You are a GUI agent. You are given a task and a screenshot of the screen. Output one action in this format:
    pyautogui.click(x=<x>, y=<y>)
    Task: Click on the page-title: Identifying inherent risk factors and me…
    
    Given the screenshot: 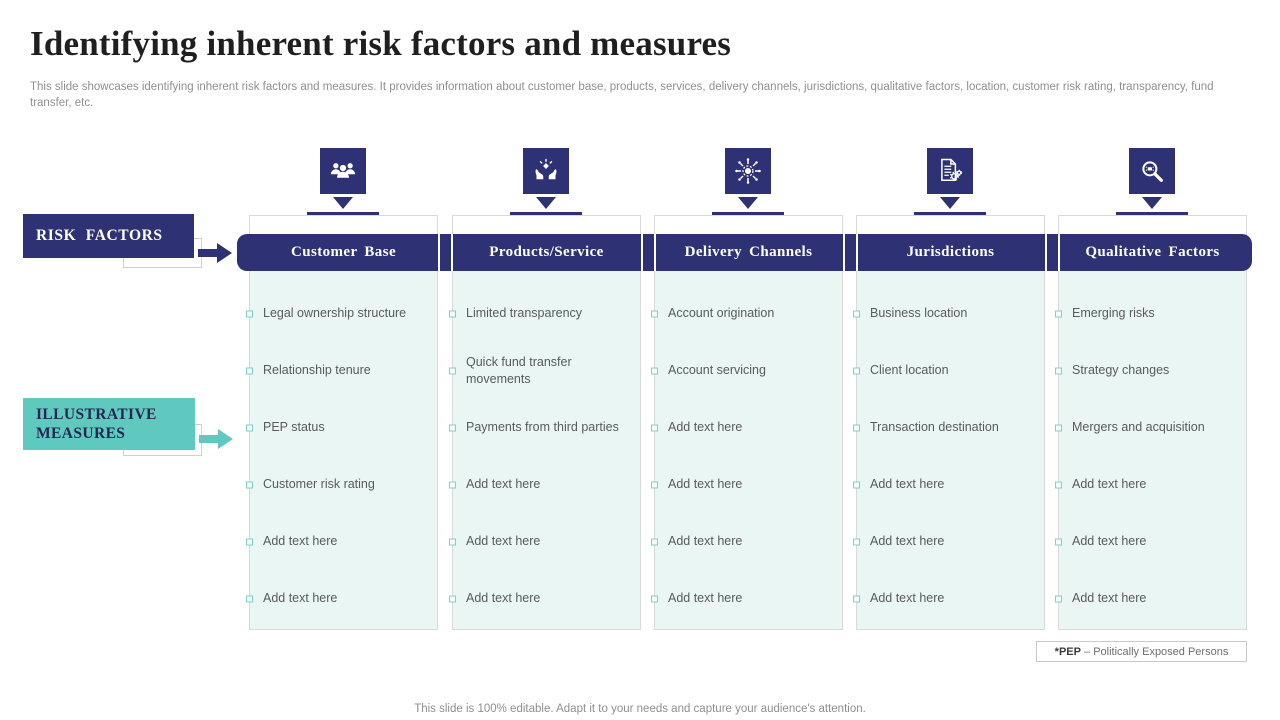 What is the action you would take?
    pyautogui.click(x=381, y=43)
    